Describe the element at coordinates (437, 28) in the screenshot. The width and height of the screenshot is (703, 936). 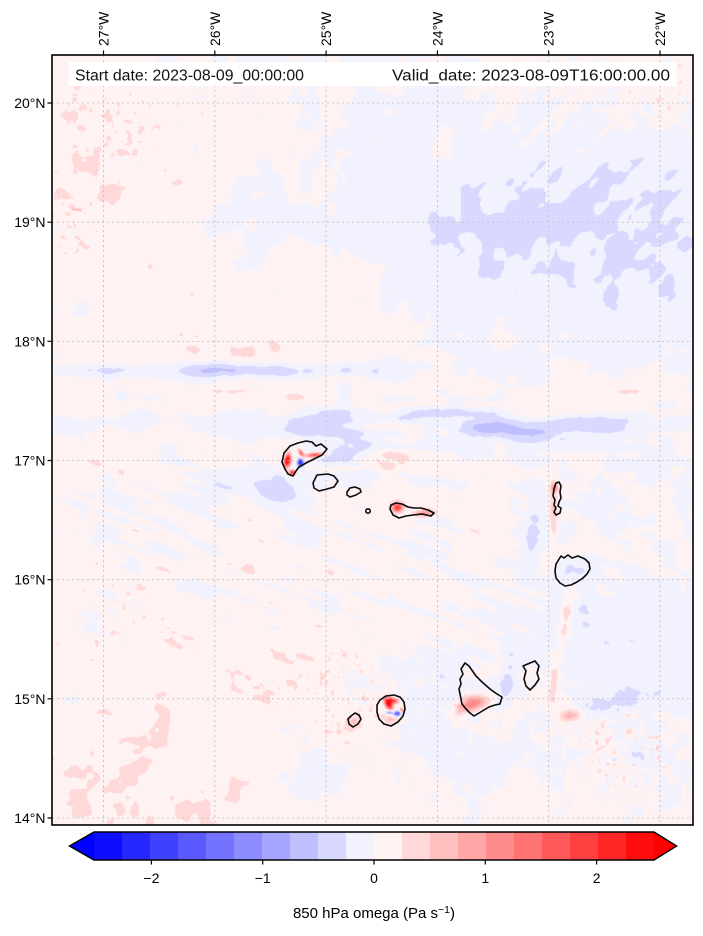
I see `svg-text: 24°W` at that location.